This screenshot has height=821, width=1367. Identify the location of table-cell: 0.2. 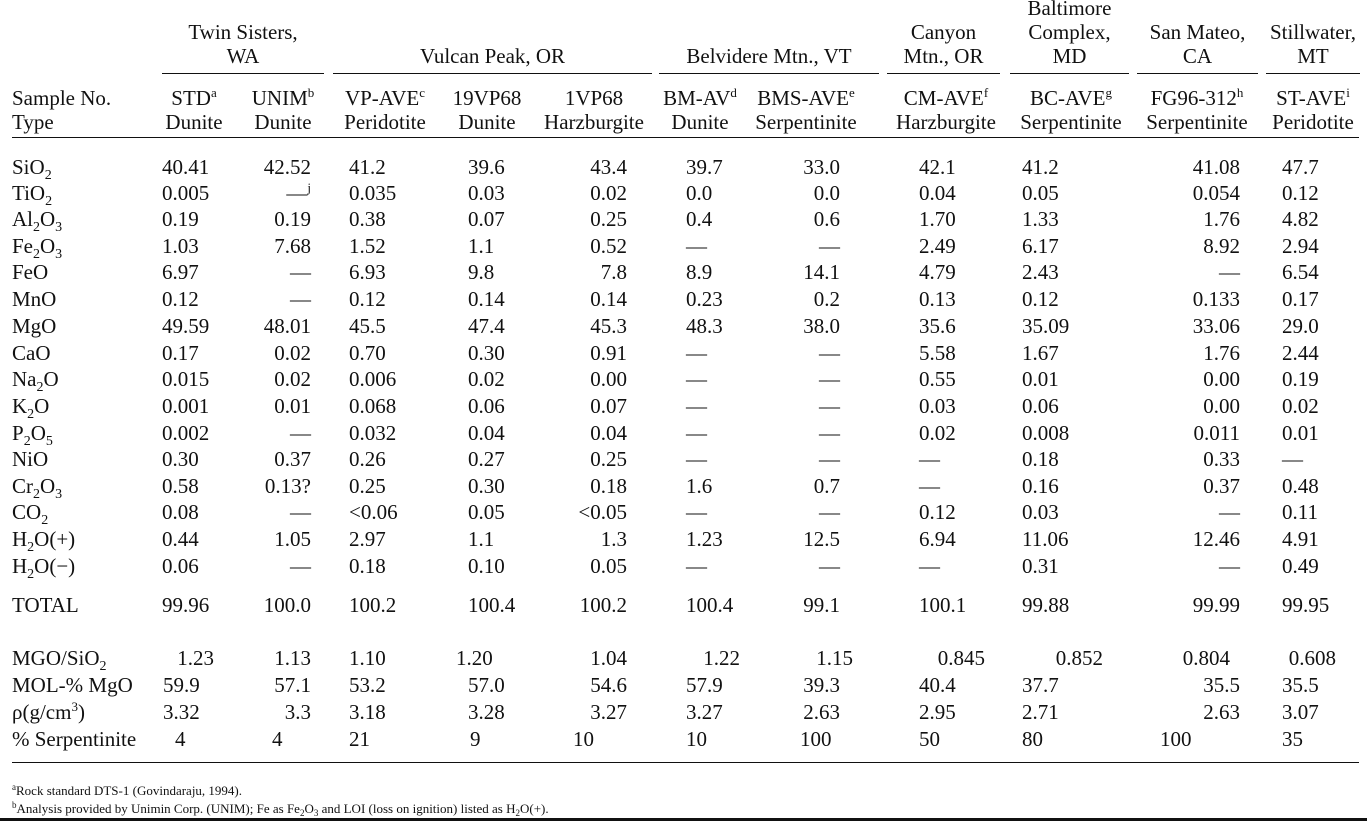
(826, 299).